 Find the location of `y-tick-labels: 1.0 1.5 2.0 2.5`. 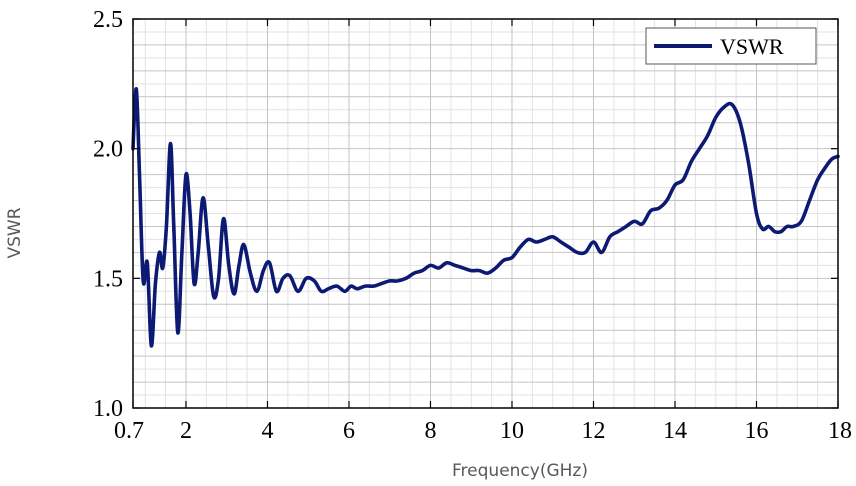

y-tick-labels: 1.0 1.5 2.0 2.5 is located at coordinates (108, 214).